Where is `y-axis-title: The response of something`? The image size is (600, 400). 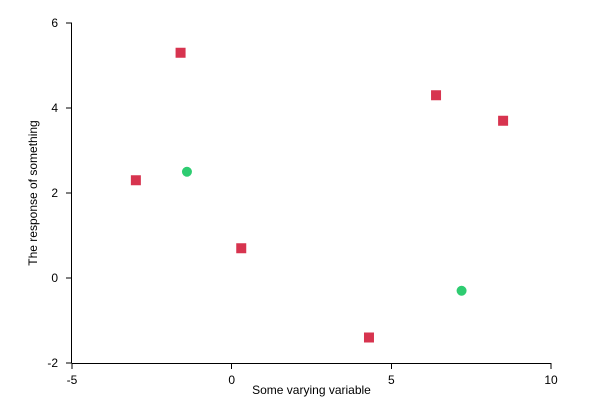 y-axis-title: The response of something is located at coordinates (33, 192).